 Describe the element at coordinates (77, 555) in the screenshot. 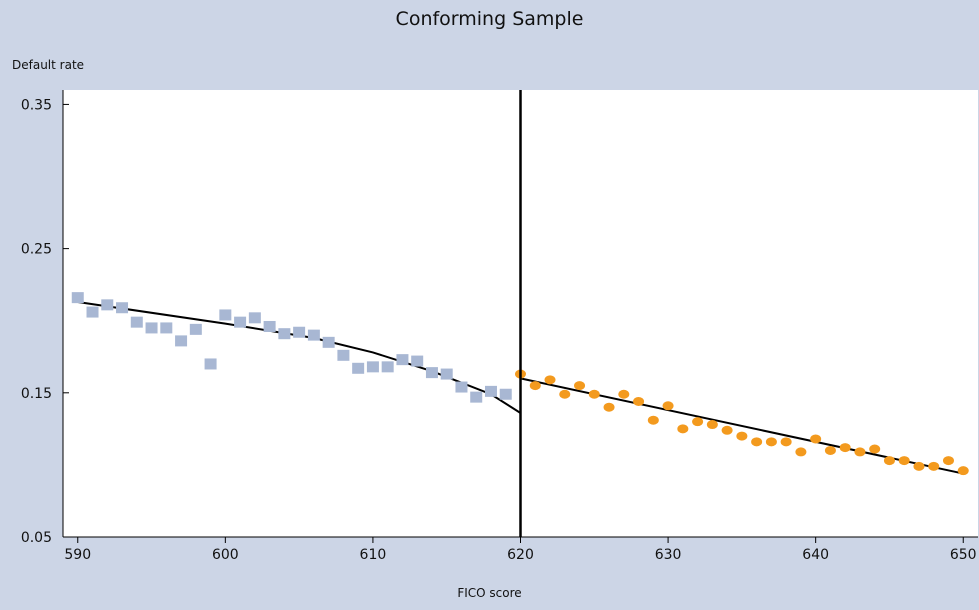

I see `x-tick-label: 590` at that location.